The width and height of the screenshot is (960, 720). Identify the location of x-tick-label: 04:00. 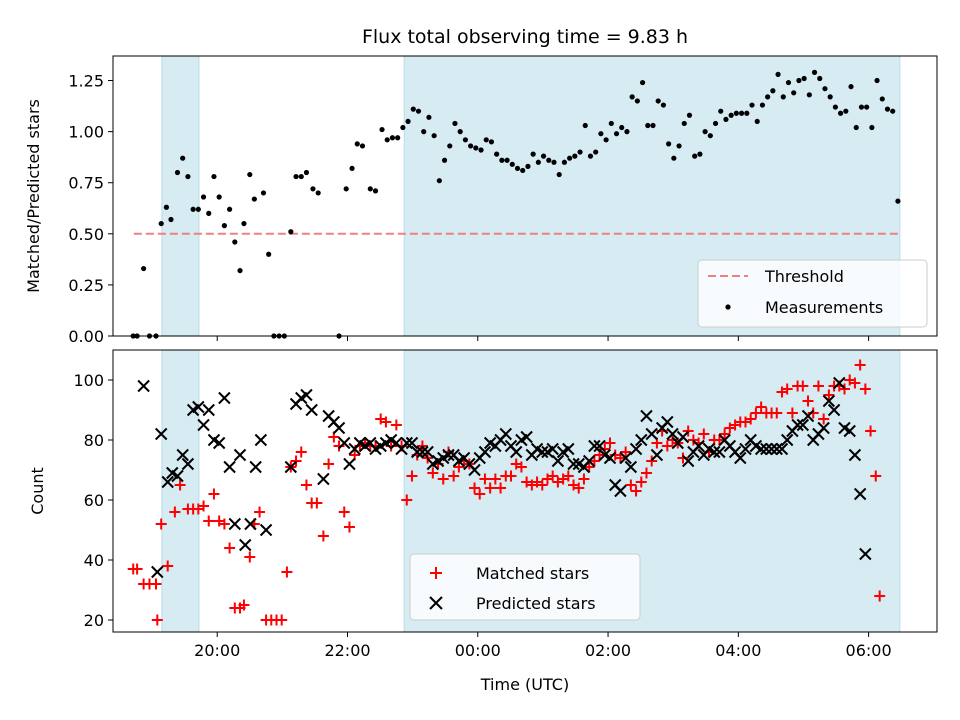
(738, 650).